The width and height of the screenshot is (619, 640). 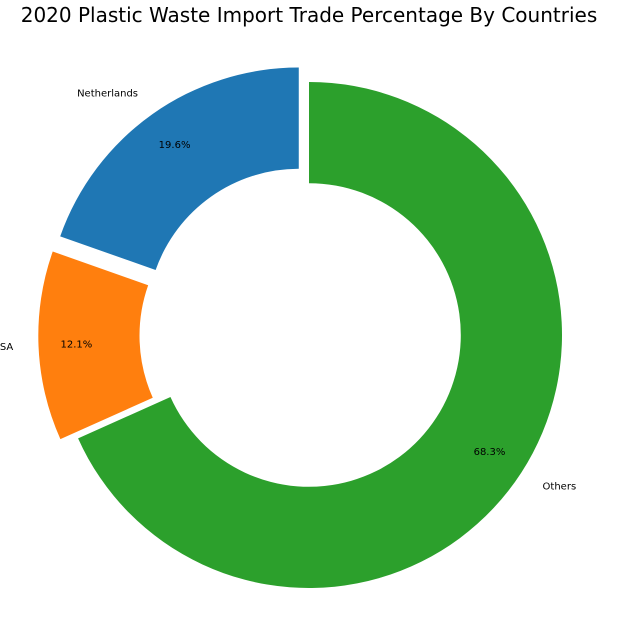 What do you see at coordinates (77, 345) in the screenshot?
I see `pct-label-usa: 12.1%` at bounding box center [77, 345].